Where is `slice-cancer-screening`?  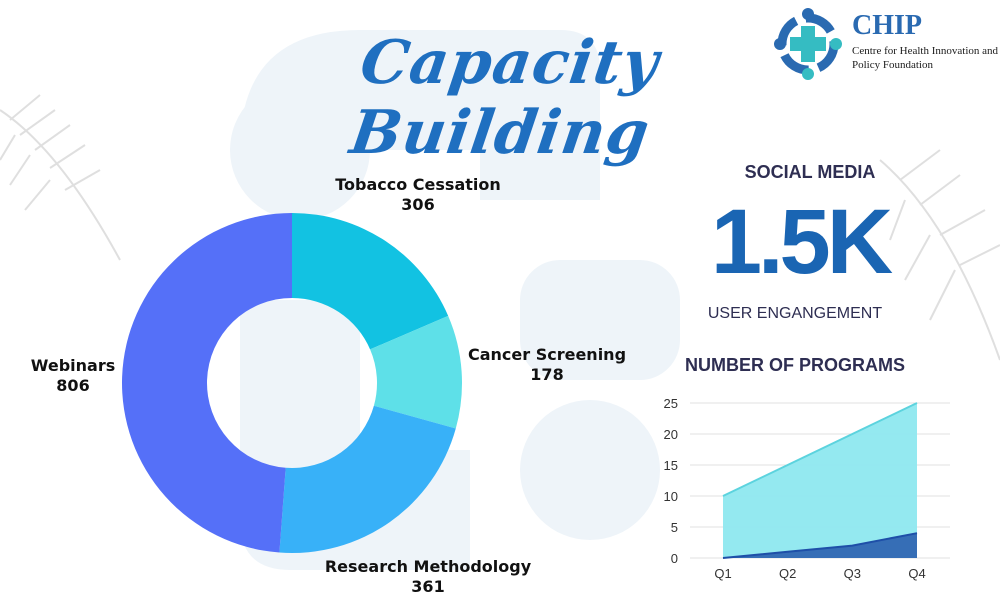 slice-cancer-screening is located at coordinates (416, 372).